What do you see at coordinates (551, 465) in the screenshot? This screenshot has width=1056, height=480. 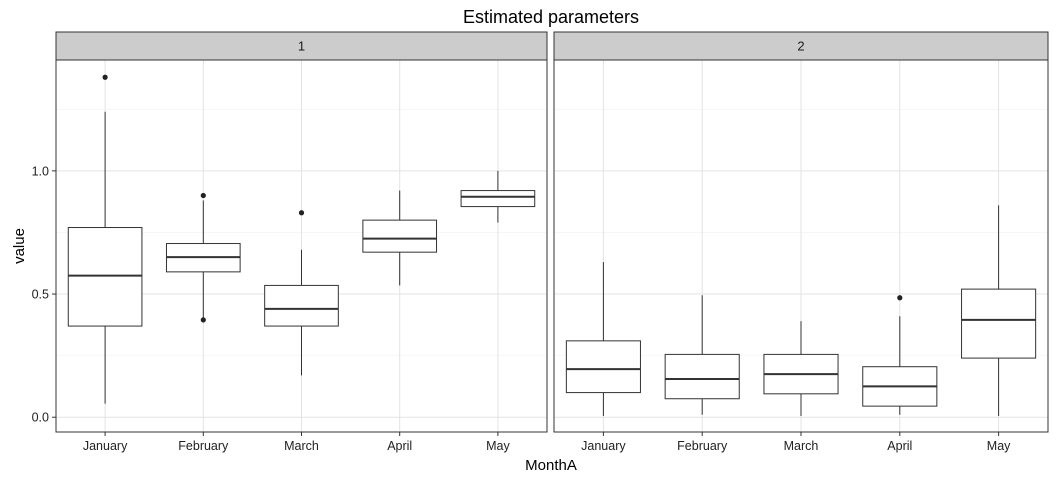 I see `x-axis-title: MonthA` at bounding box center [551, 465].